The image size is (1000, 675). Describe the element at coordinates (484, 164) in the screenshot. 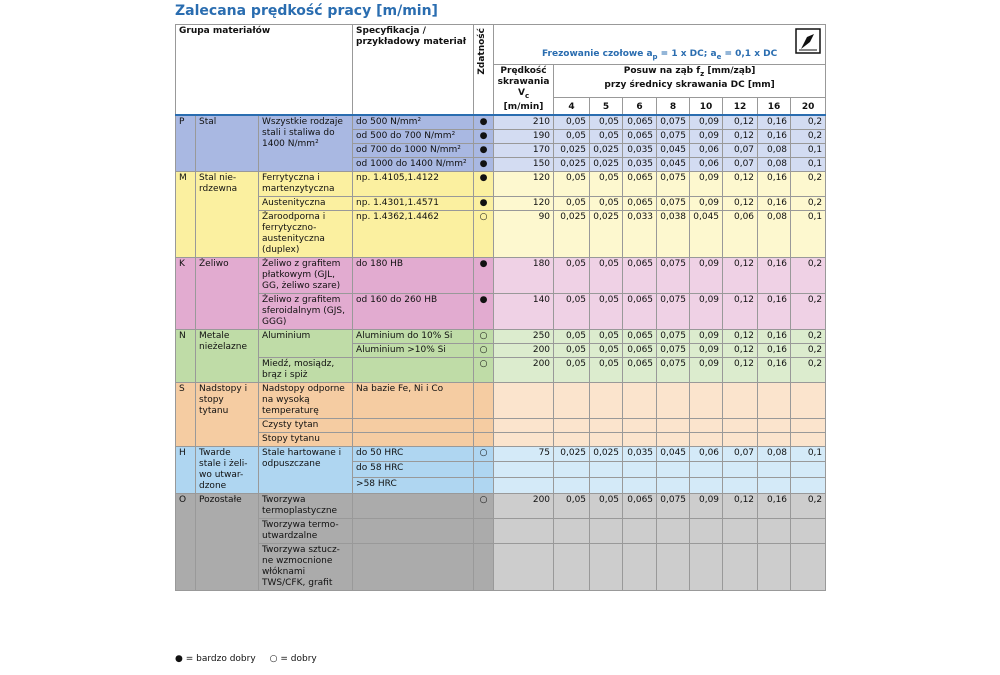

I see `suitability: ●` at that location.